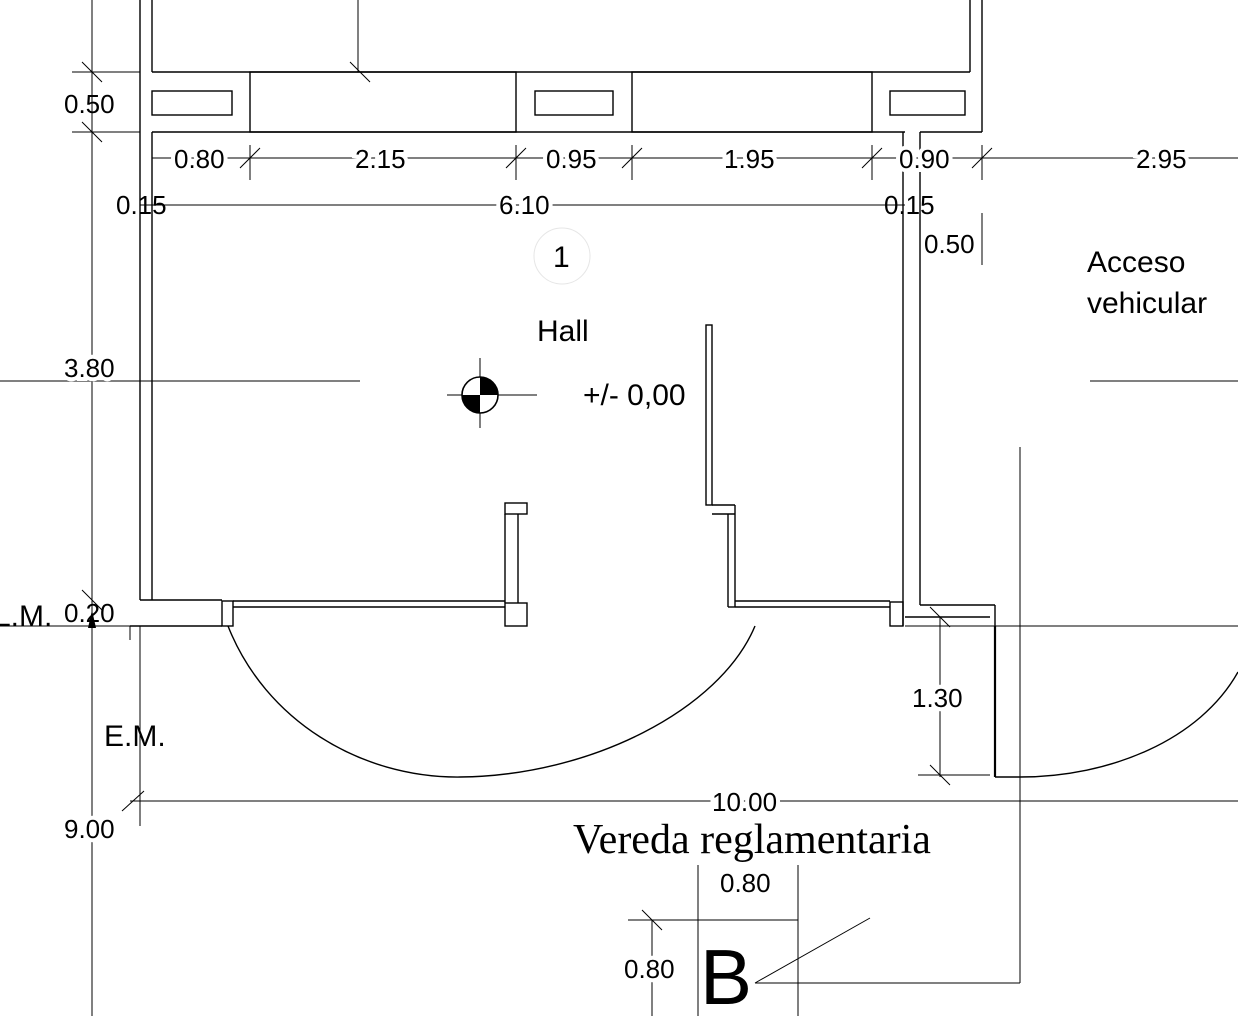 The height and width of the screenshot is (1016, 1238). I want to click on dim-door-swing: 1.30, so click(937, 698).